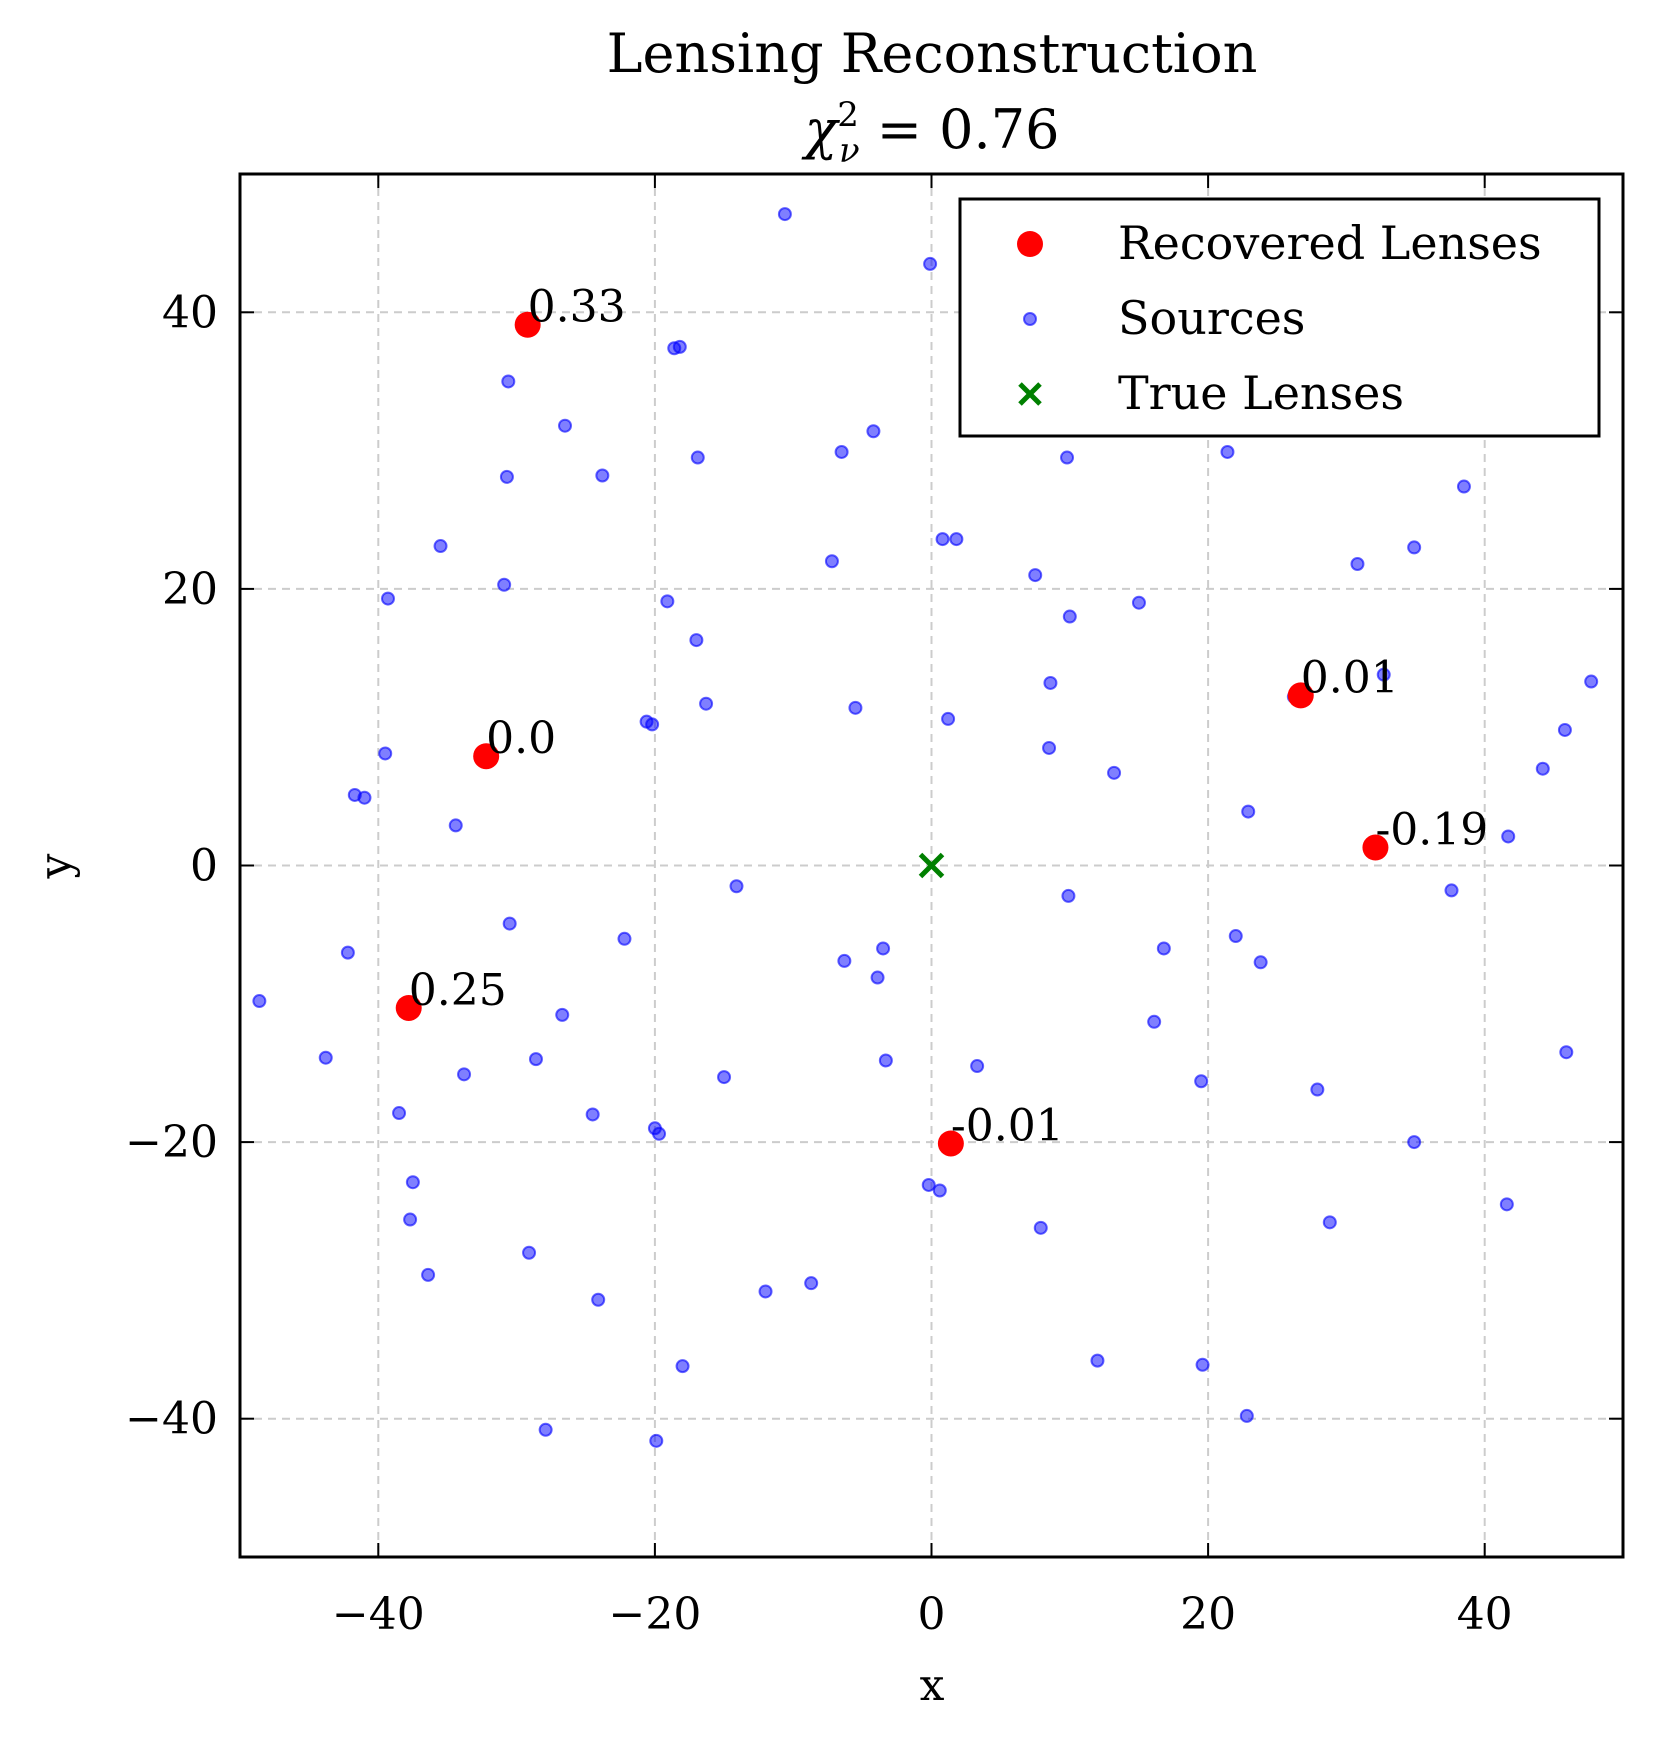 The image size is (1657, 1746). Describe the element at coordinates (1030, 394) in the screenshot. I see `legend-marker-true-lenses` at that location.